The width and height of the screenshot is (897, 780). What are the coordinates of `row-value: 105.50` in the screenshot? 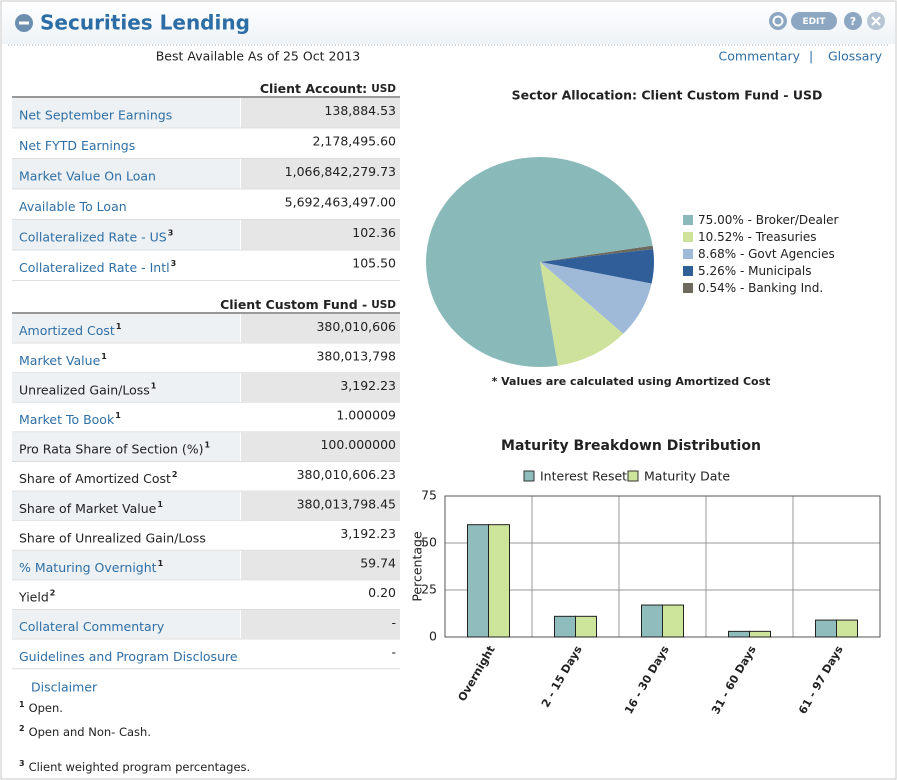 It's located at (374, 263).